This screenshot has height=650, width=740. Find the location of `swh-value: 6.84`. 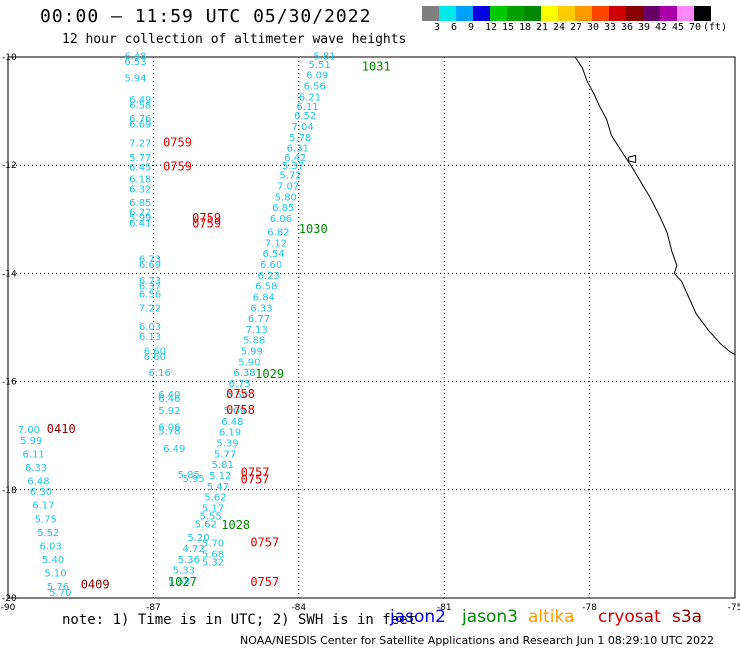

swh-value: 6.84 is located at coordinates (264, 297).